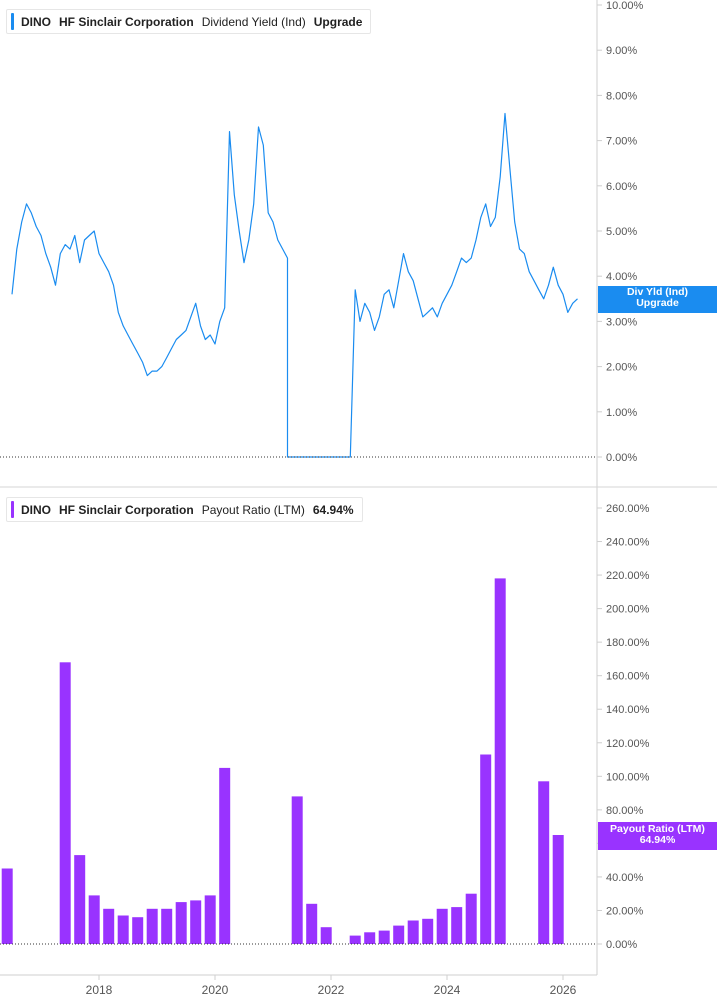 This screenshot has height=1005, width=717. What do you see at coordinates (657, 303) in the screenshot?
I see `tag-value: Upgrade` at bounding box center [657, 303].